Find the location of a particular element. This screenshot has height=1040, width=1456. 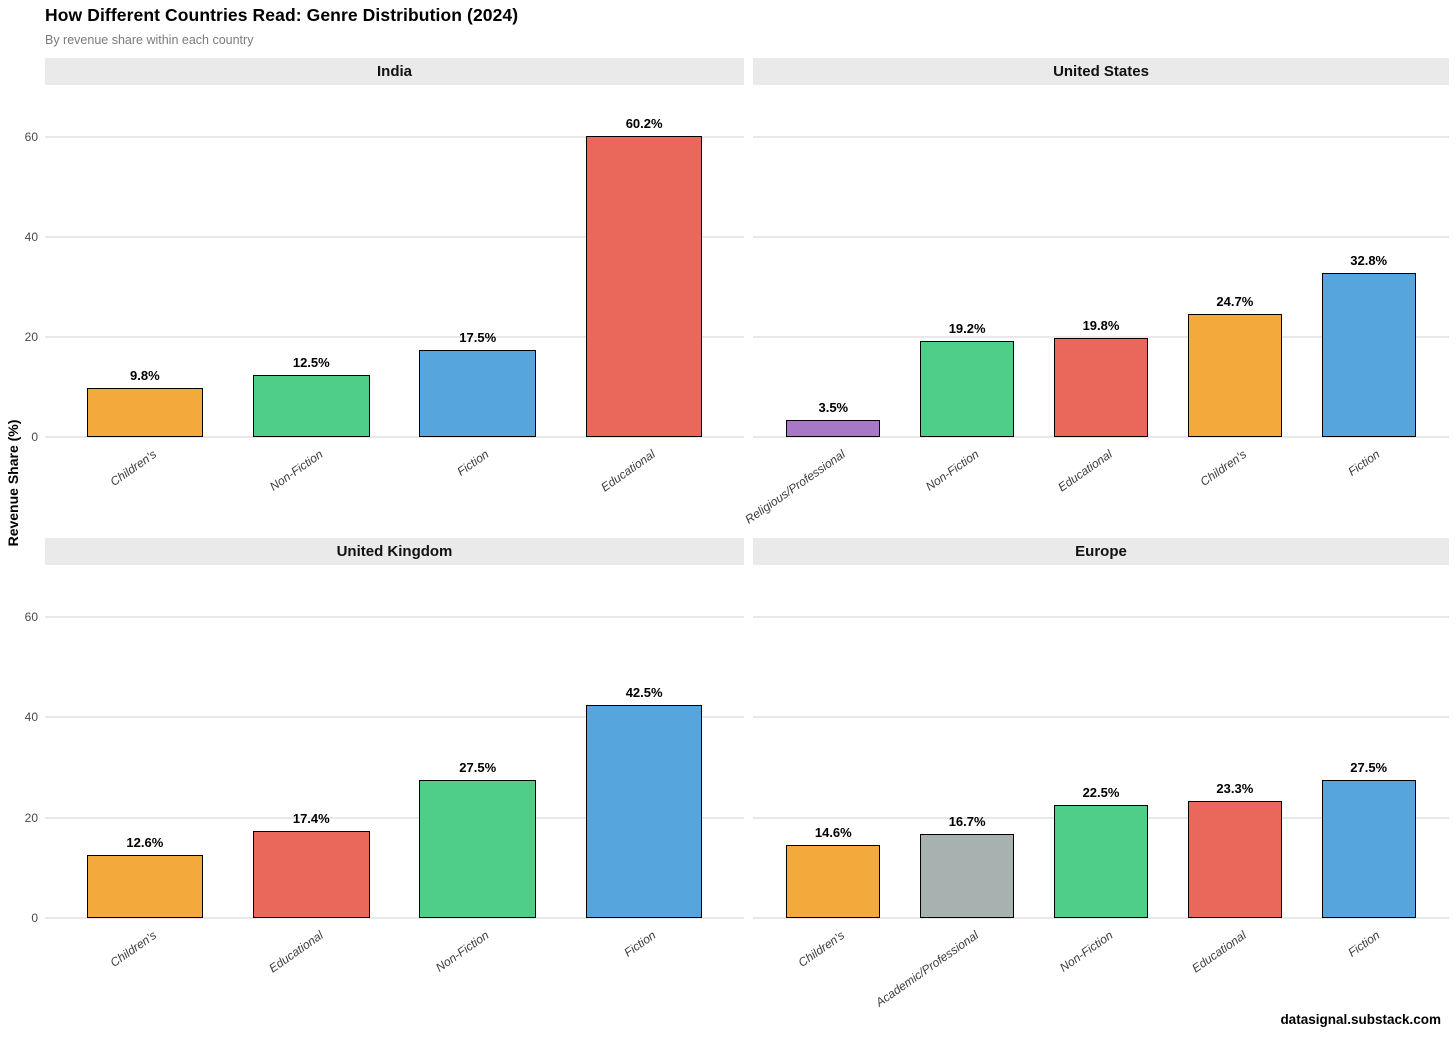

bar-value-label: 24.7% is located at coordinates (1235, 301).